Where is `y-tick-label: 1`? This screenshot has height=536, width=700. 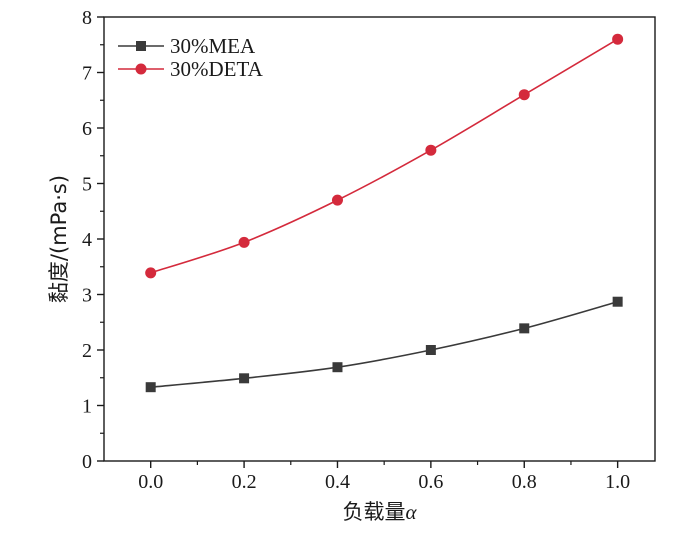
y-tick-label: 1 is located at coordinates (87, 407).